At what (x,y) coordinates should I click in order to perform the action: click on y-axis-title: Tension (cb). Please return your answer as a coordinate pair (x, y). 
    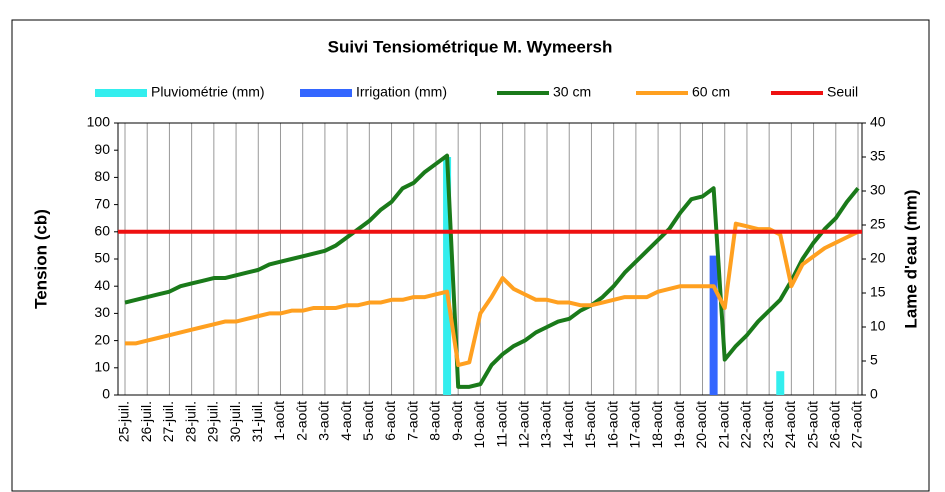
    Looking at the image, I should click on (40, 259).